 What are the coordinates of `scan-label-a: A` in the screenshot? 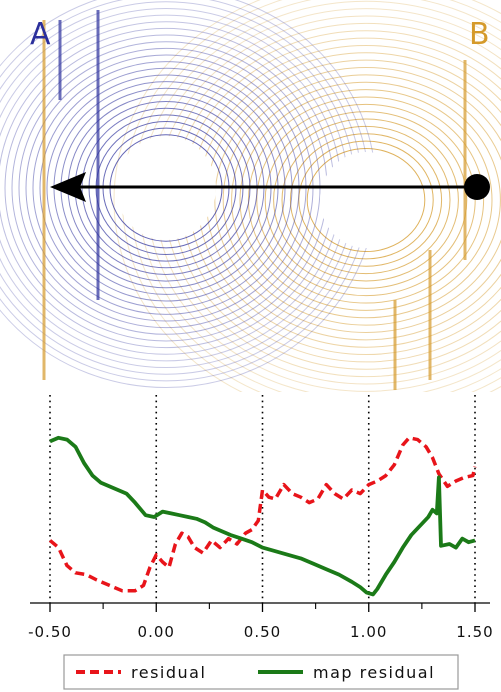 It's located at (40, 34).